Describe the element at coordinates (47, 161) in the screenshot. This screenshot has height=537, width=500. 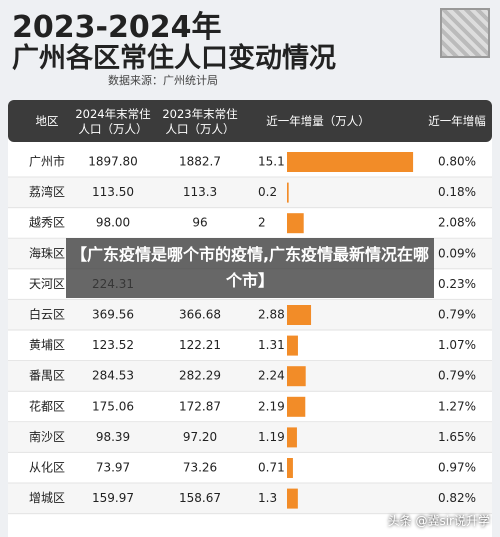
I see `cell: 广州市` at that location.